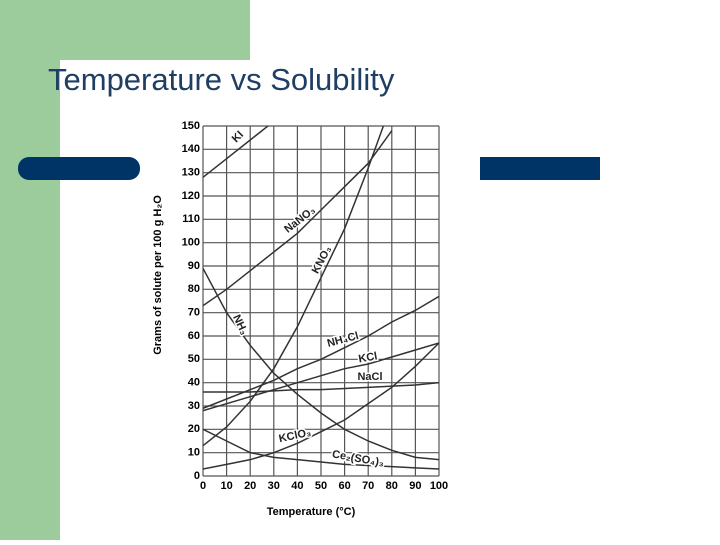 The width and height of the screenshot is (720, 545). Describe the element at coordinates (297, 486) in the screenshot. I see `x-tick-label: 40` at that location.